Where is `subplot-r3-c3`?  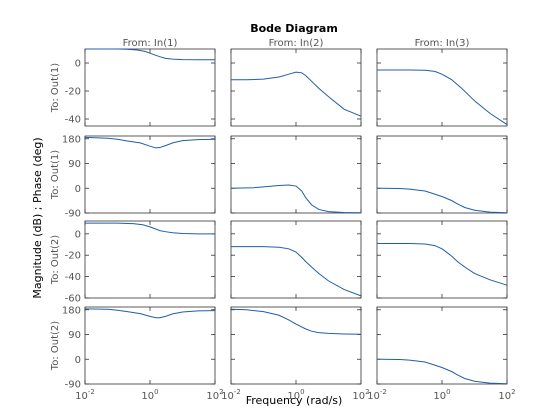 subplot-r3-c3 is located at coordinates (442, 259).